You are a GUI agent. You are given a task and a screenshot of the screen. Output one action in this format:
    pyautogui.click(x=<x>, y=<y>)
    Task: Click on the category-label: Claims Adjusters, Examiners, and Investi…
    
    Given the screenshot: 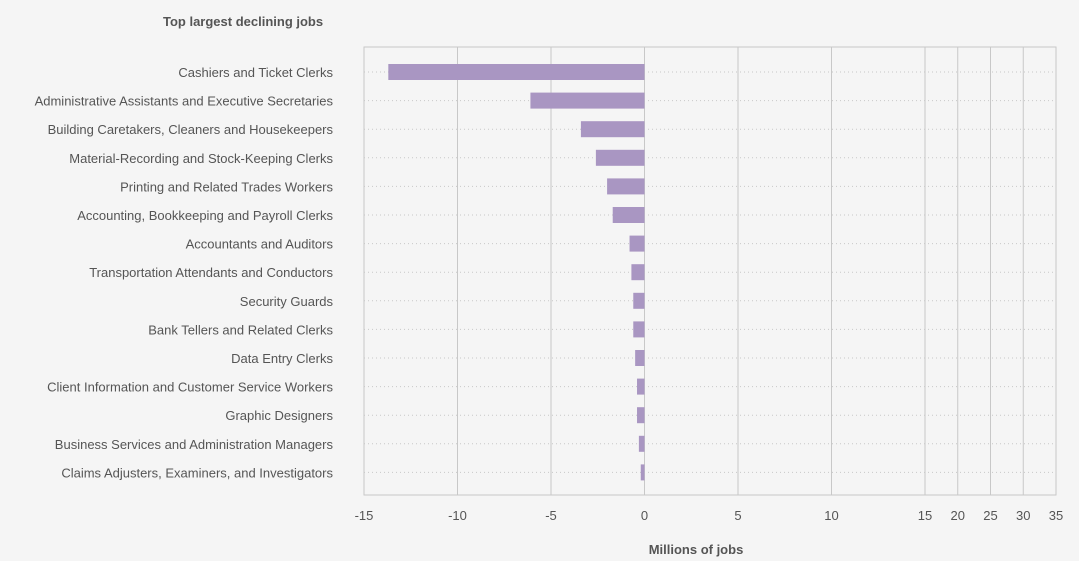 What is the action you would take?
    pyautogui.click(x=197, y=472)
    